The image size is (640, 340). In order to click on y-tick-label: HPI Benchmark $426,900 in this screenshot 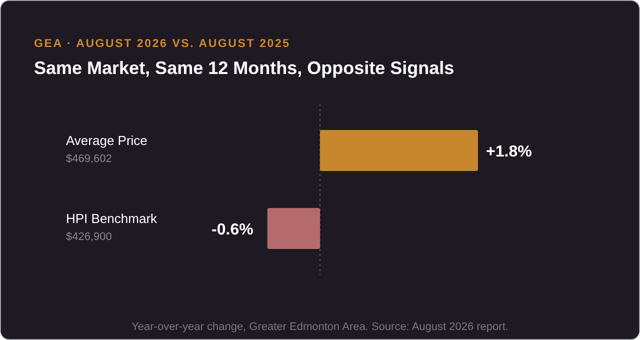, I will do `click(112, 227)`.